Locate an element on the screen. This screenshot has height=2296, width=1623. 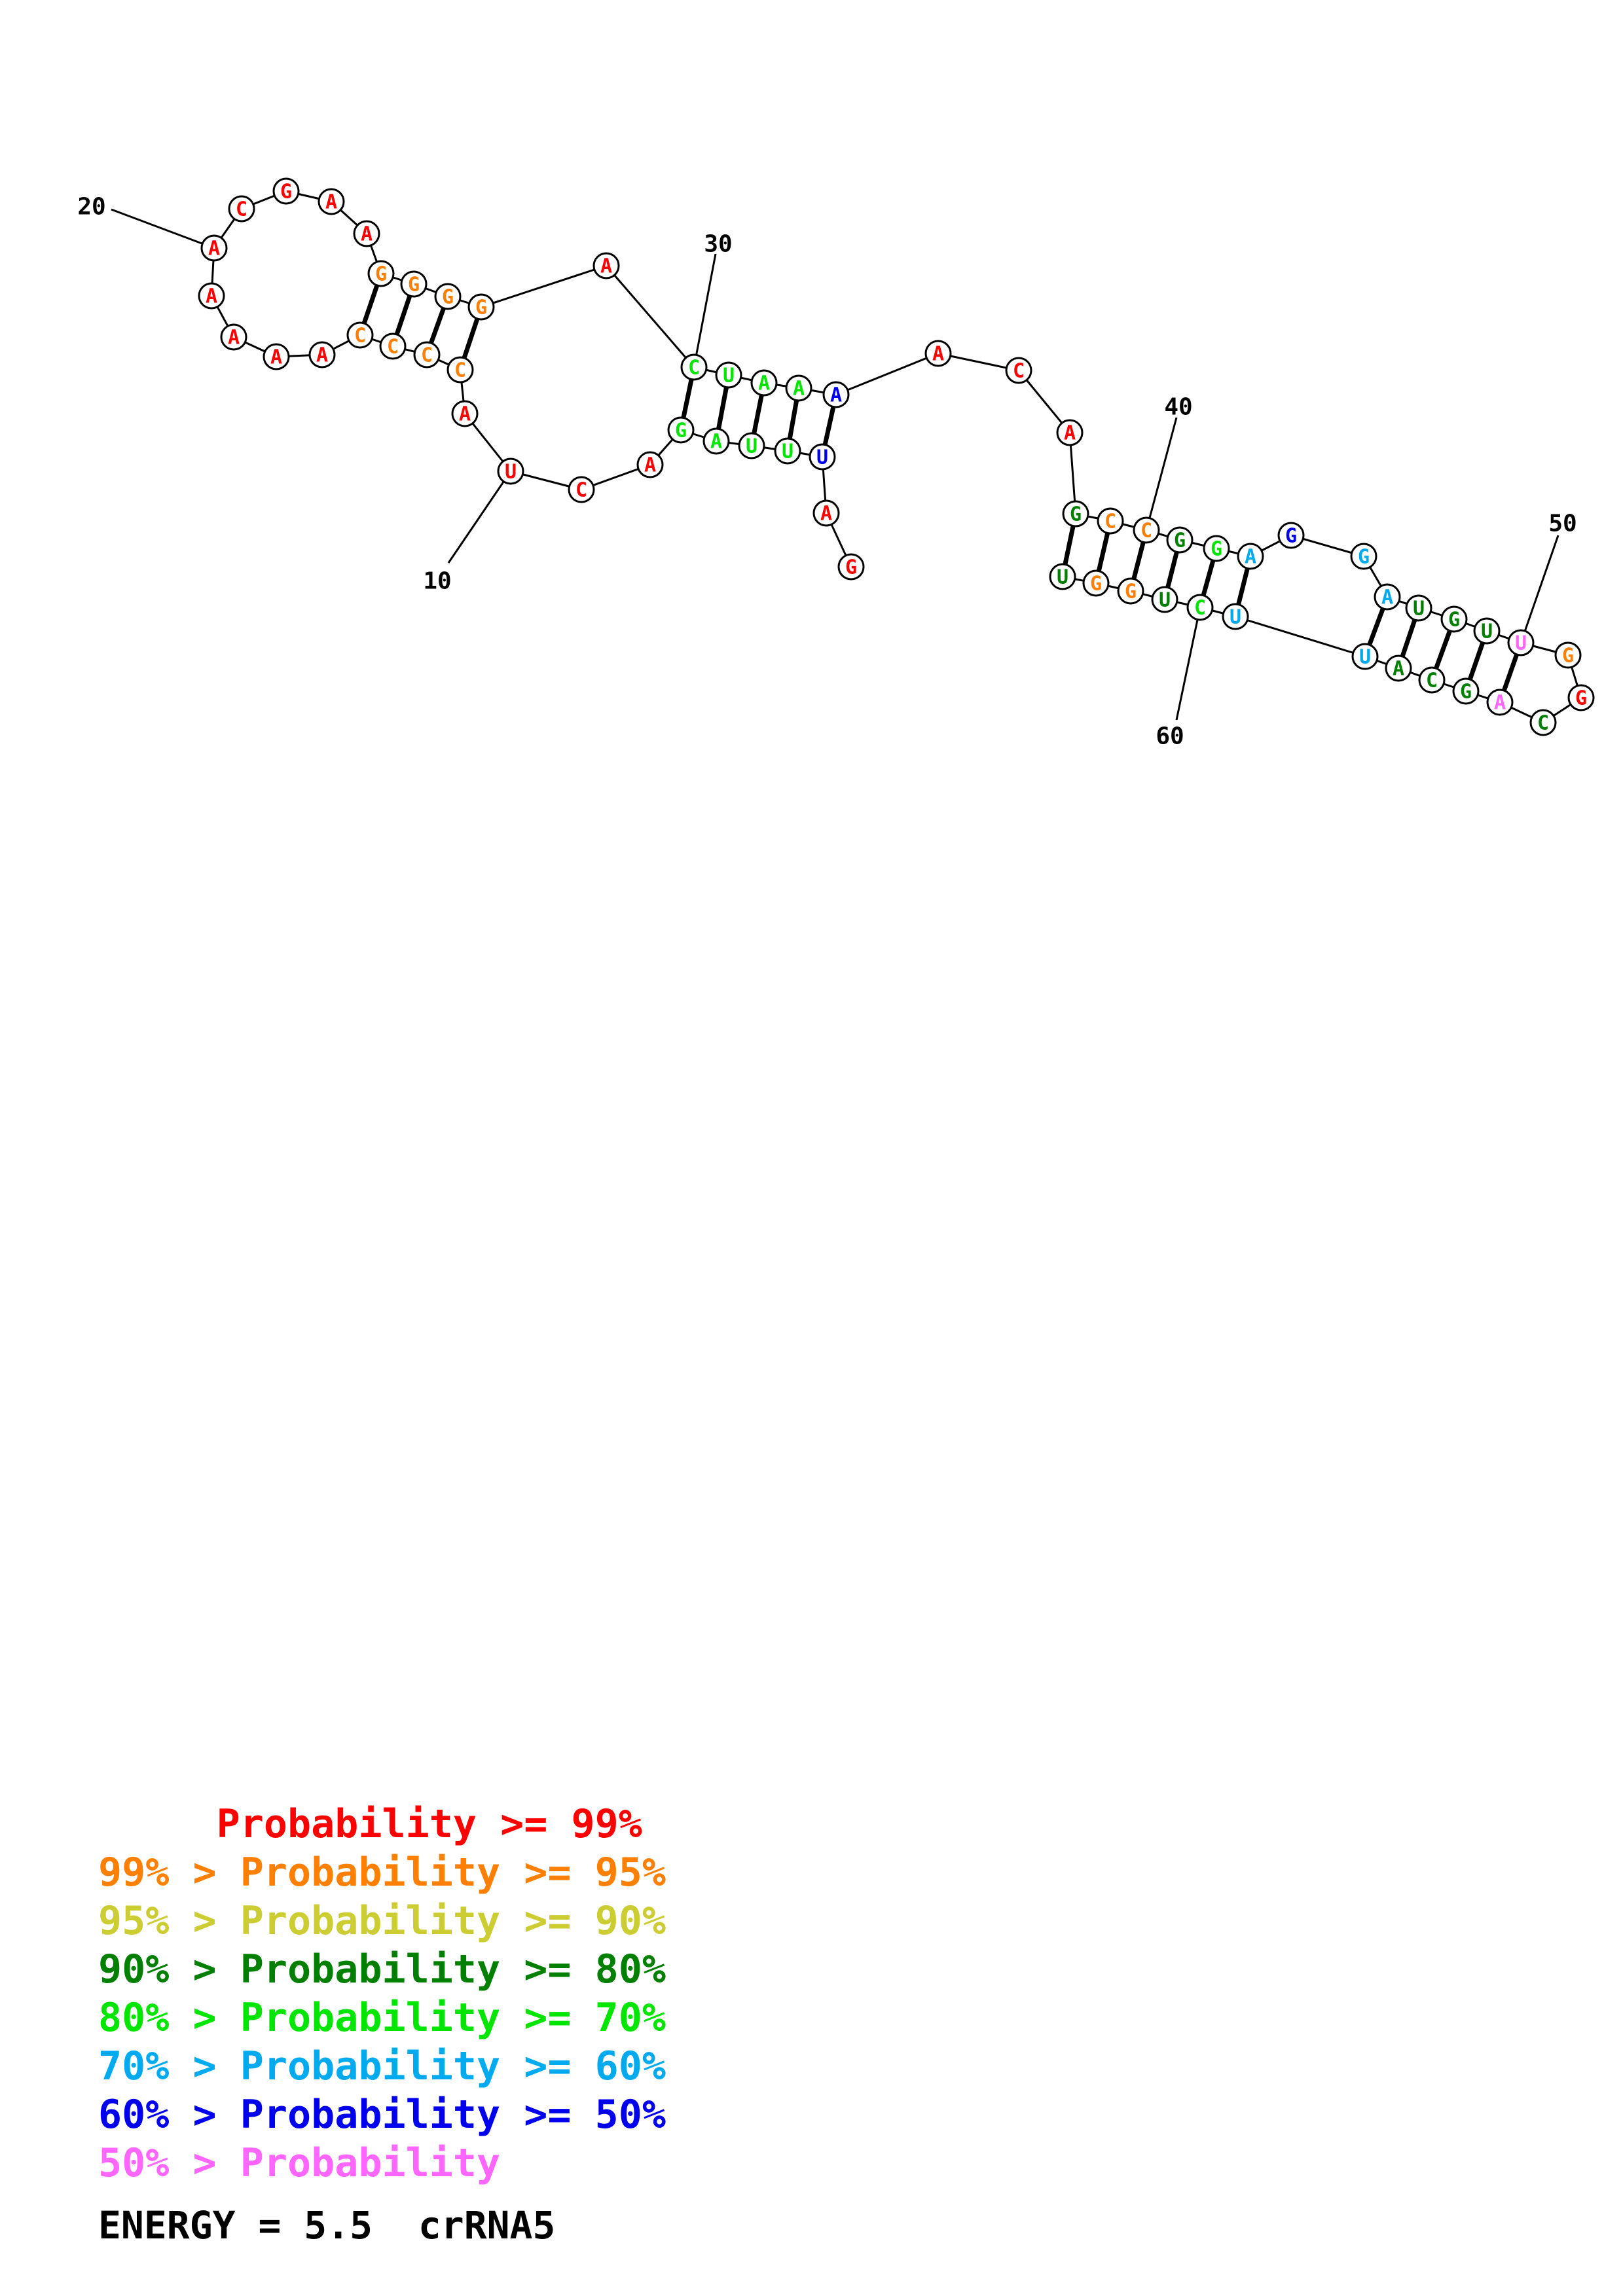
nucleotide-30: C is located at coordinates (694, 367).